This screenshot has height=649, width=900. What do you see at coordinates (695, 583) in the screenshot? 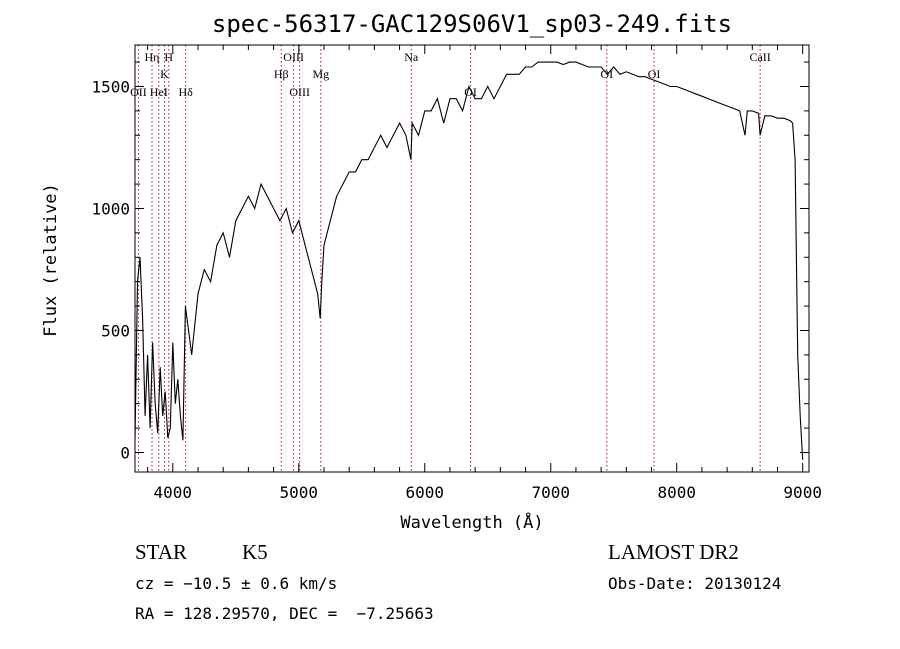
I see `observation-date: Obs-Date: 20130124` at bounding box center [695, 583].